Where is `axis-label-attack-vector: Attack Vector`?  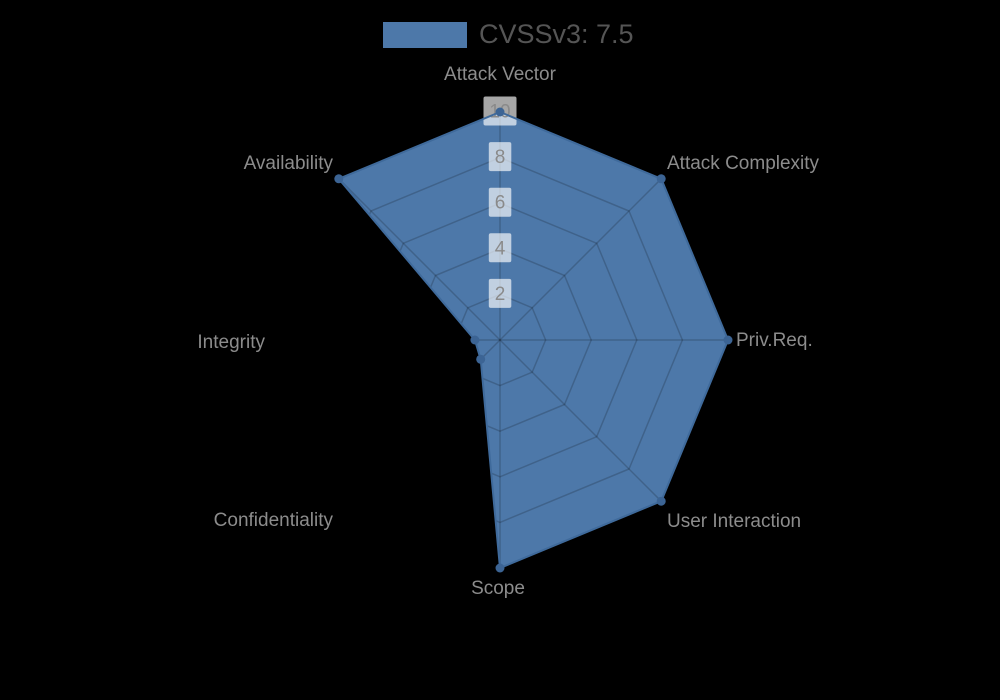
axis-label-attack-vector: Attack Vector is located at coordinates (500, 74).